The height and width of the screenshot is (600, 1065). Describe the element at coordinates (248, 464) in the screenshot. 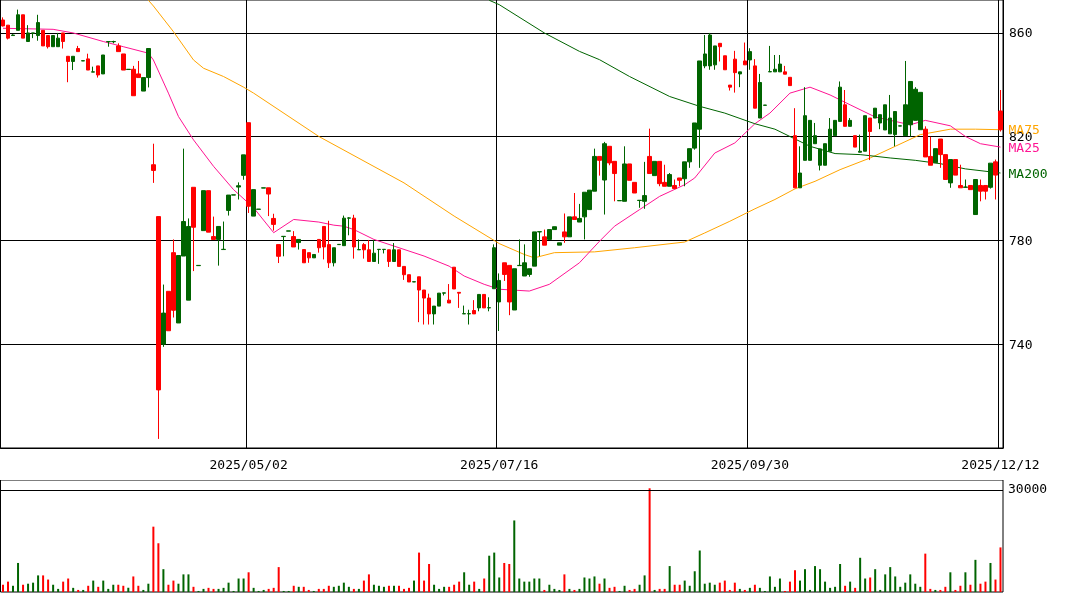

I see `x-tick-label: 2025/05/02` at that location.